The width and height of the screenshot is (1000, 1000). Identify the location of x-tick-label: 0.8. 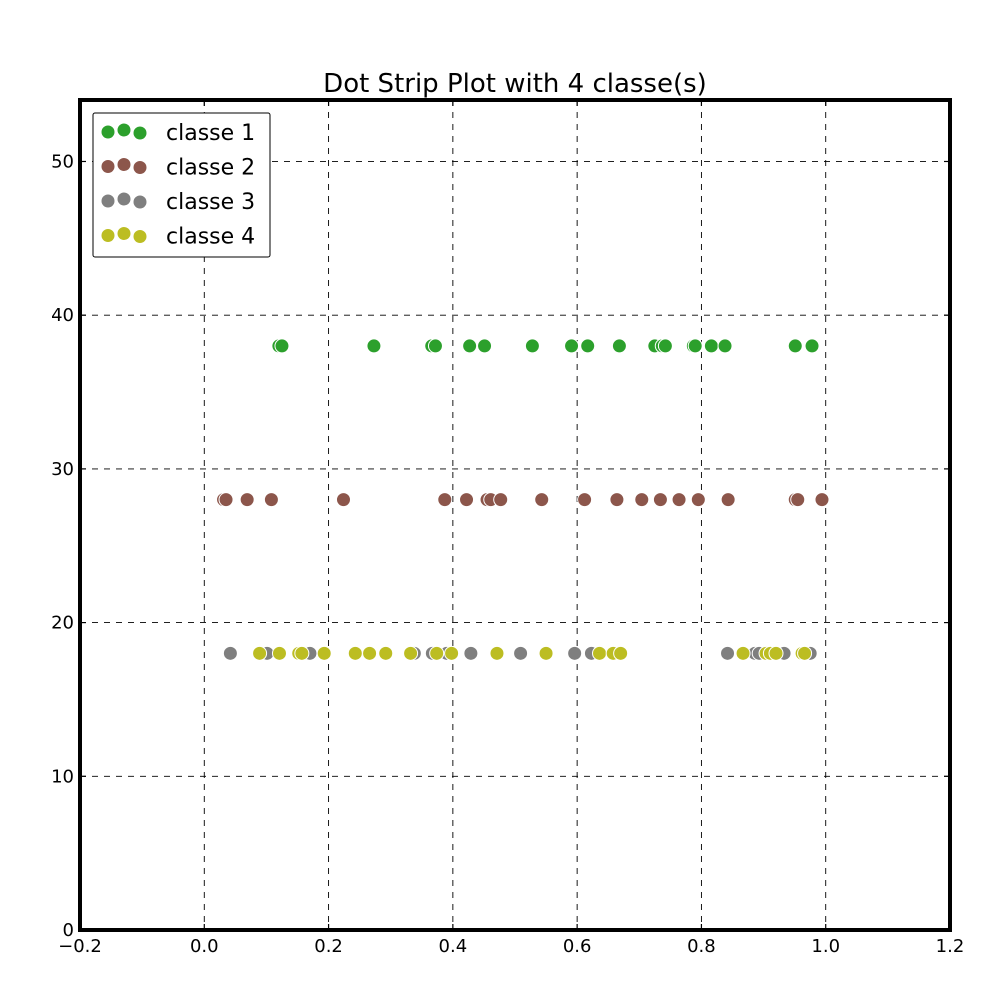
(701, 946).